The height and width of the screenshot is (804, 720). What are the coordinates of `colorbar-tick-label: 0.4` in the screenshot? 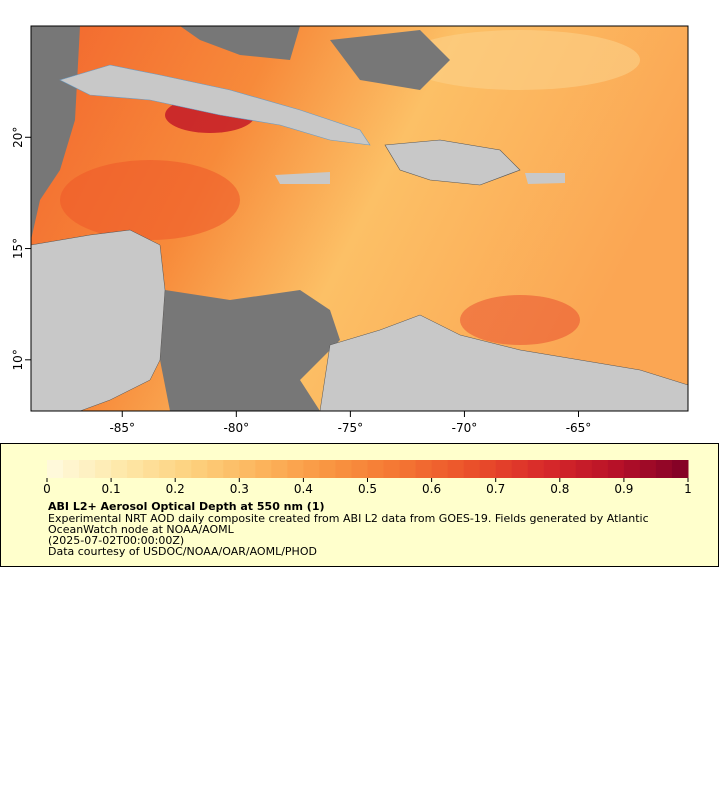 It's located at (303, 489).